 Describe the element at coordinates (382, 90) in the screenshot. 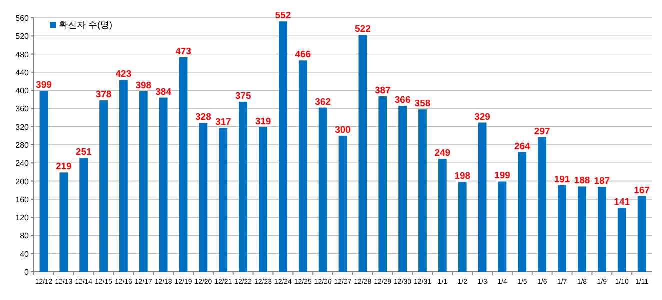

I see `data-label: 387` at that location.